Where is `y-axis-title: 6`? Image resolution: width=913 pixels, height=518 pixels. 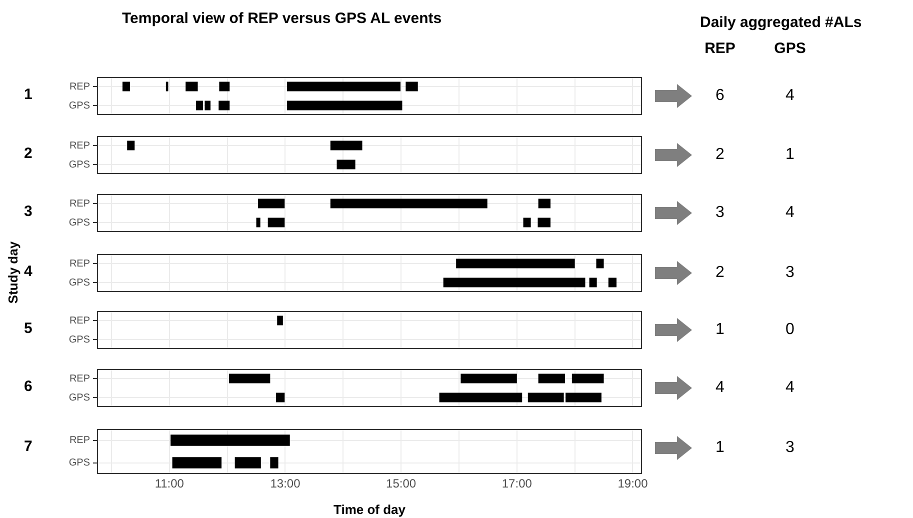
y-axis-title: 6 is located at coordinates (28, 386).